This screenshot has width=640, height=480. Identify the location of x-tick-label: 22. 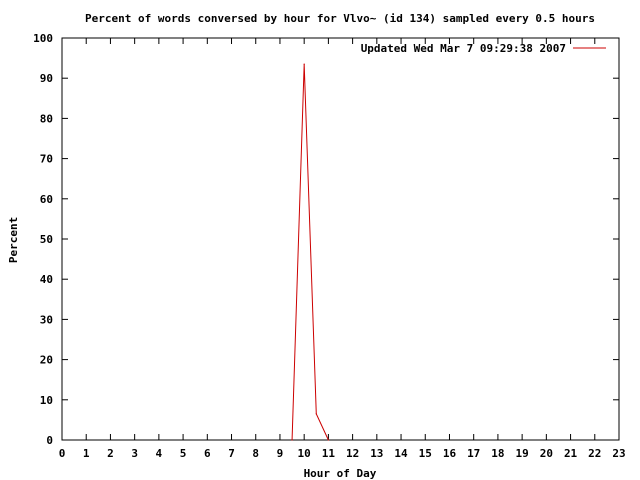
(594, 453).